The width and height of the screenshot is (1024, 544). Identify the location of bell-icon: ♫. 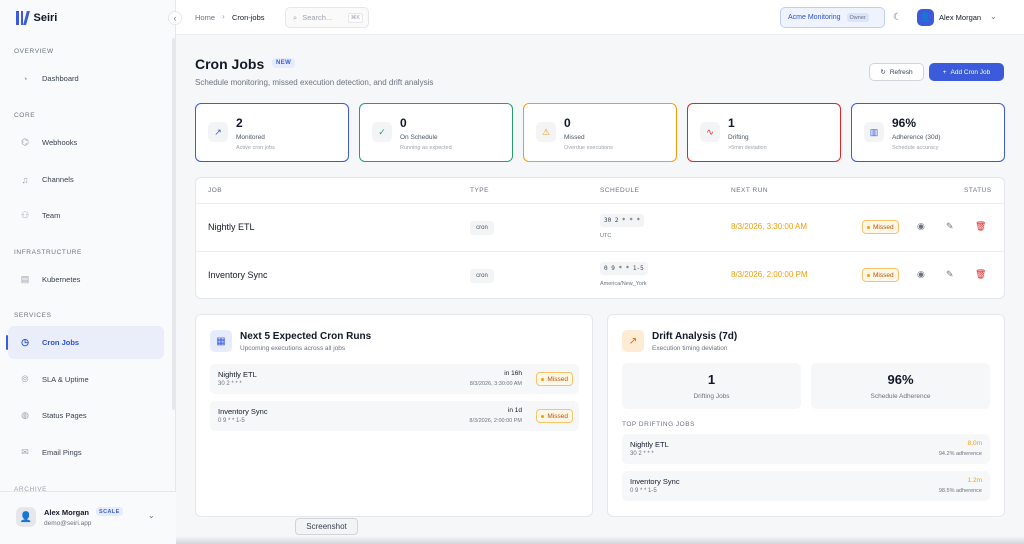
(25, 179).